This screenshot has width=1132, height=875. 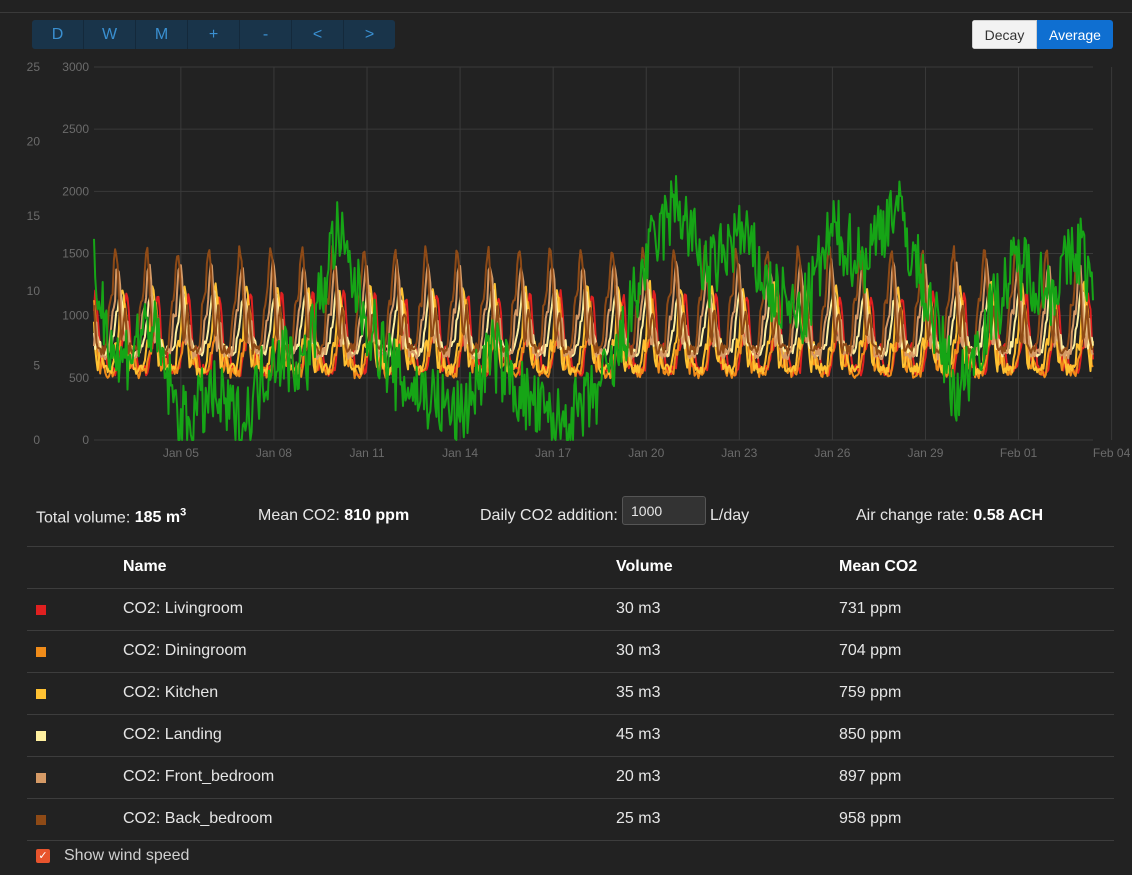 I want to click on zoom-out-button: -, so click(x=266, y=34).